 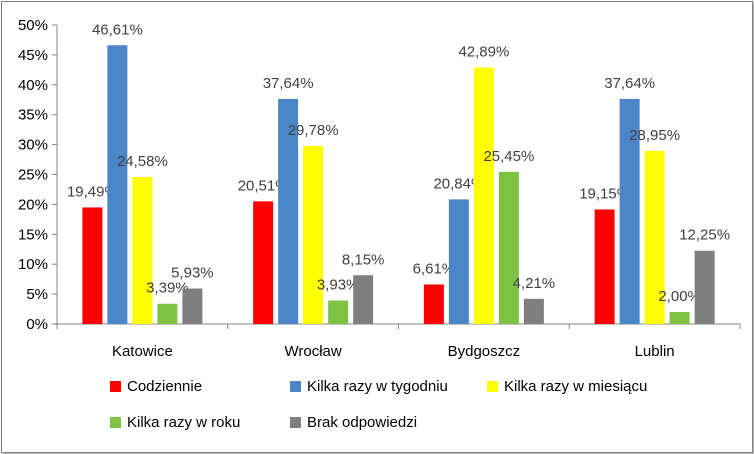 I want to click on legend-item: Codziennie, so click(x=156, y=386).